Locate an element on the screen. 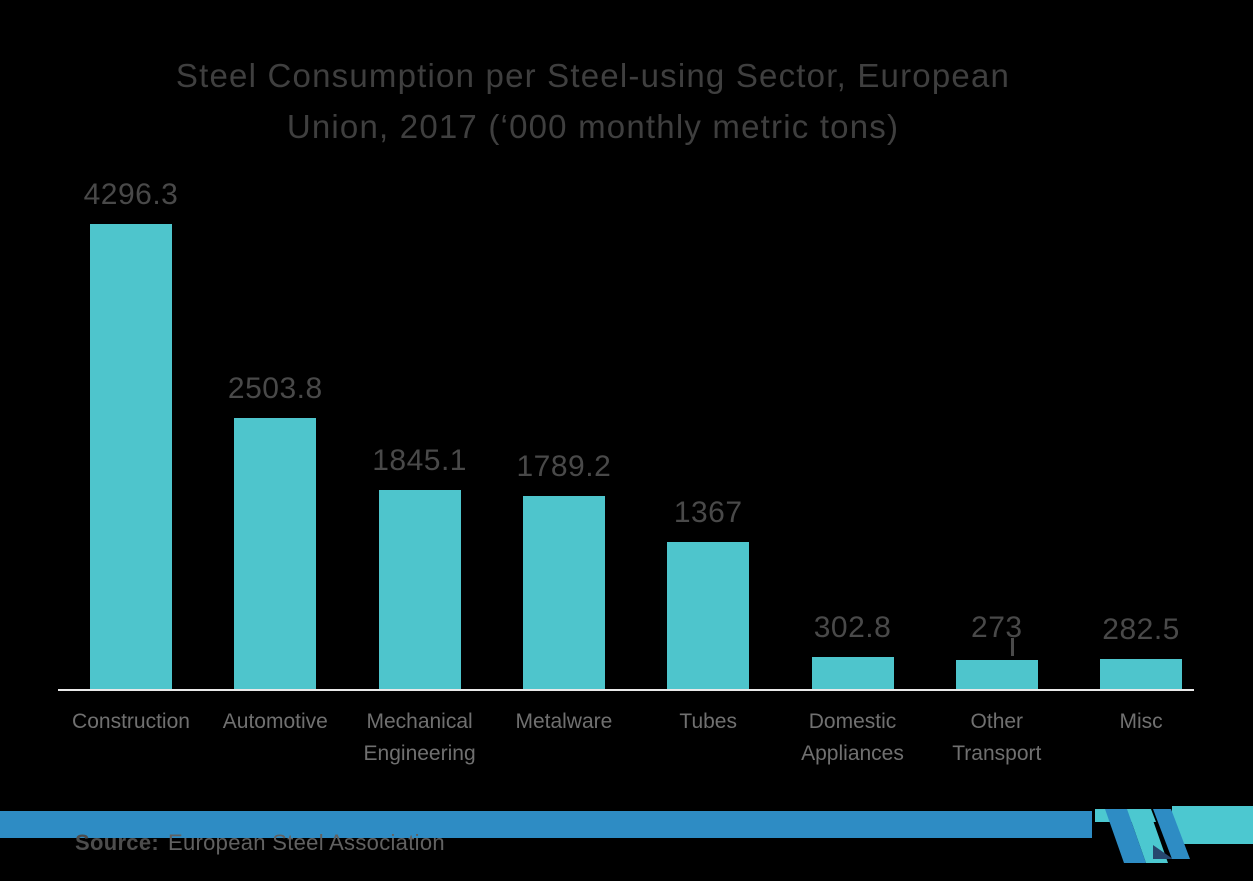 Image resolution: width=1253 pixels, height=881 pixels. source-name: European Steel Association is located at coordinates (306, 842).